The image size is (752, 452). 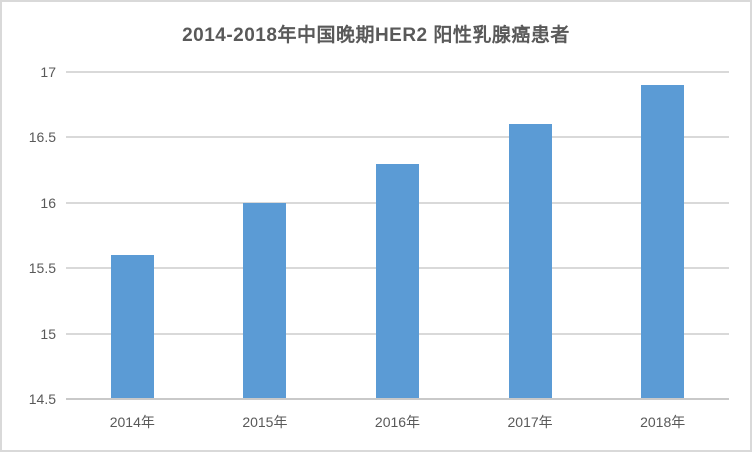 What do you see at coordinates (42, 399) in the screenshot?
I see `y-tick-label: 14.5` at bounding box center [42, 399].